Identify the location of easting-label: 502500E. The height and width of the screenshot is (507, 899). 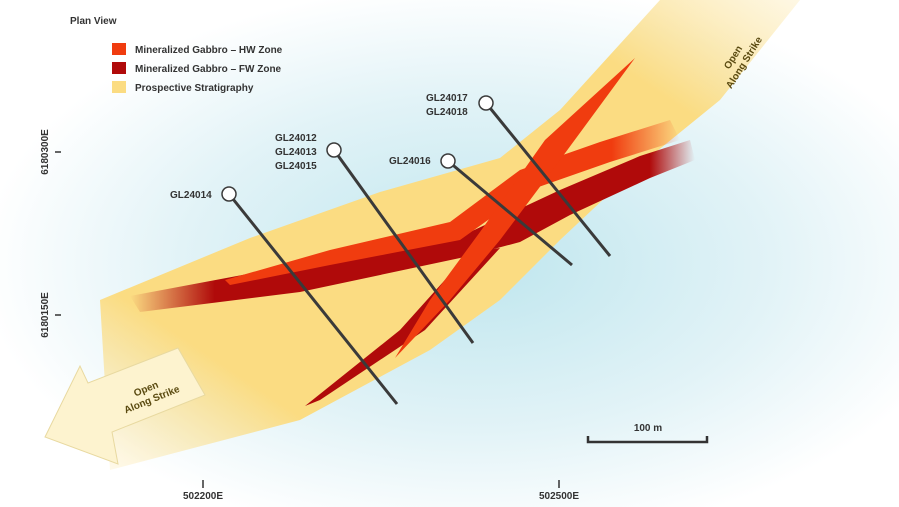
(559, 496).